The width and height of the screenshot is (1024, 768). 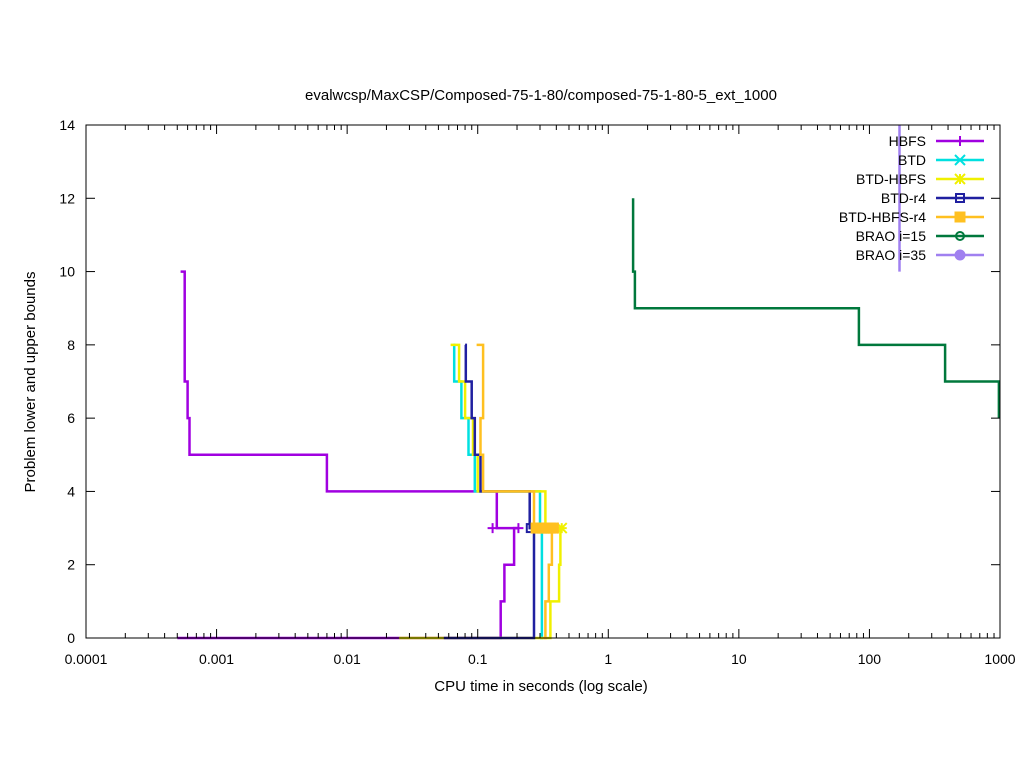 What do you see at coordinates (86, 659) in the screenshot?
I see `x-tick-label: 0.0001` at bounding box center [86, 659].